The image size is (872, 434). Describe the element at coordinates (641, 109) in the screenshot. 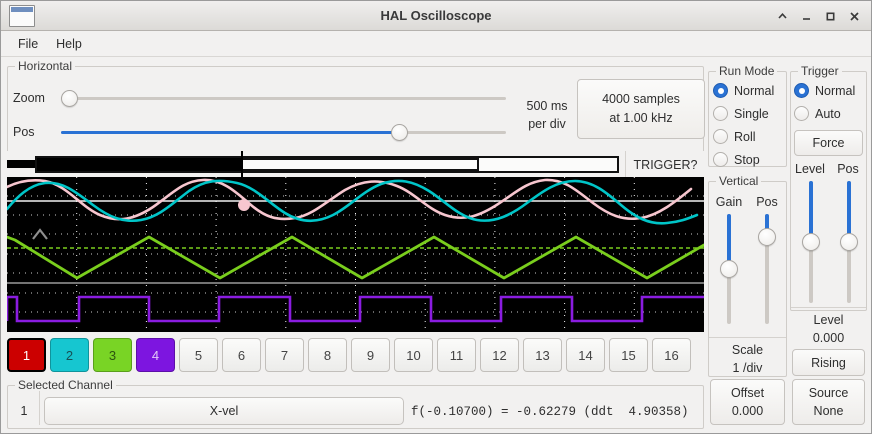

I see `sample-rate-button: 4000 samples at 1.00 kHz` at that location.